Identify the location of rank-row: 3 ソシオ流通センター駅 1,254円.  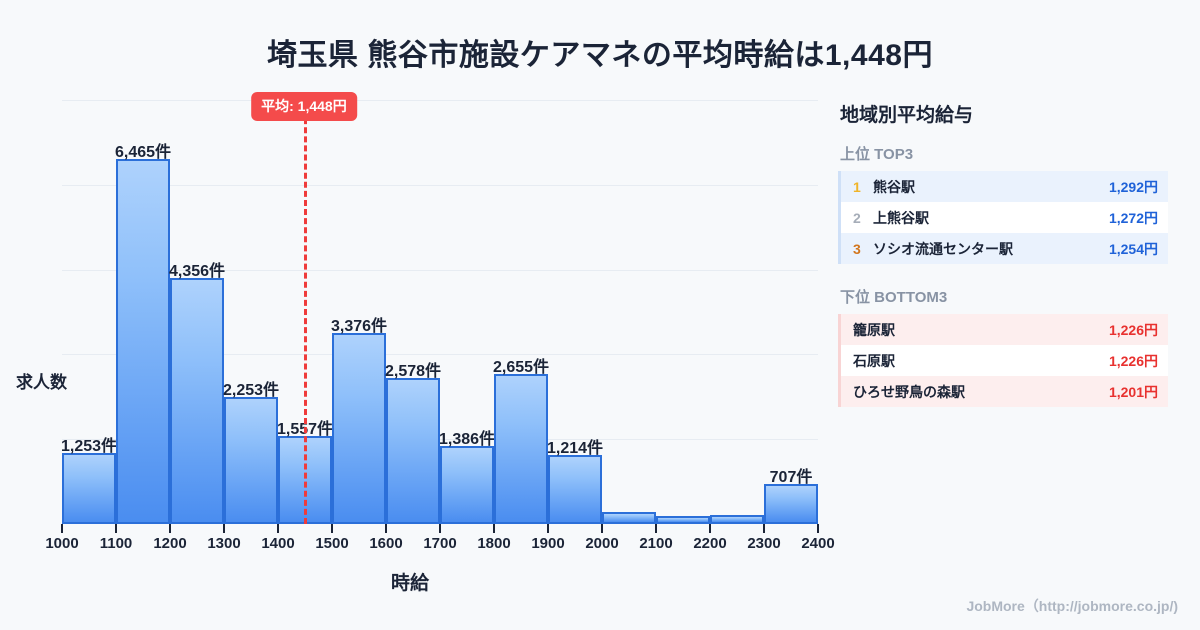
(1004, 248).